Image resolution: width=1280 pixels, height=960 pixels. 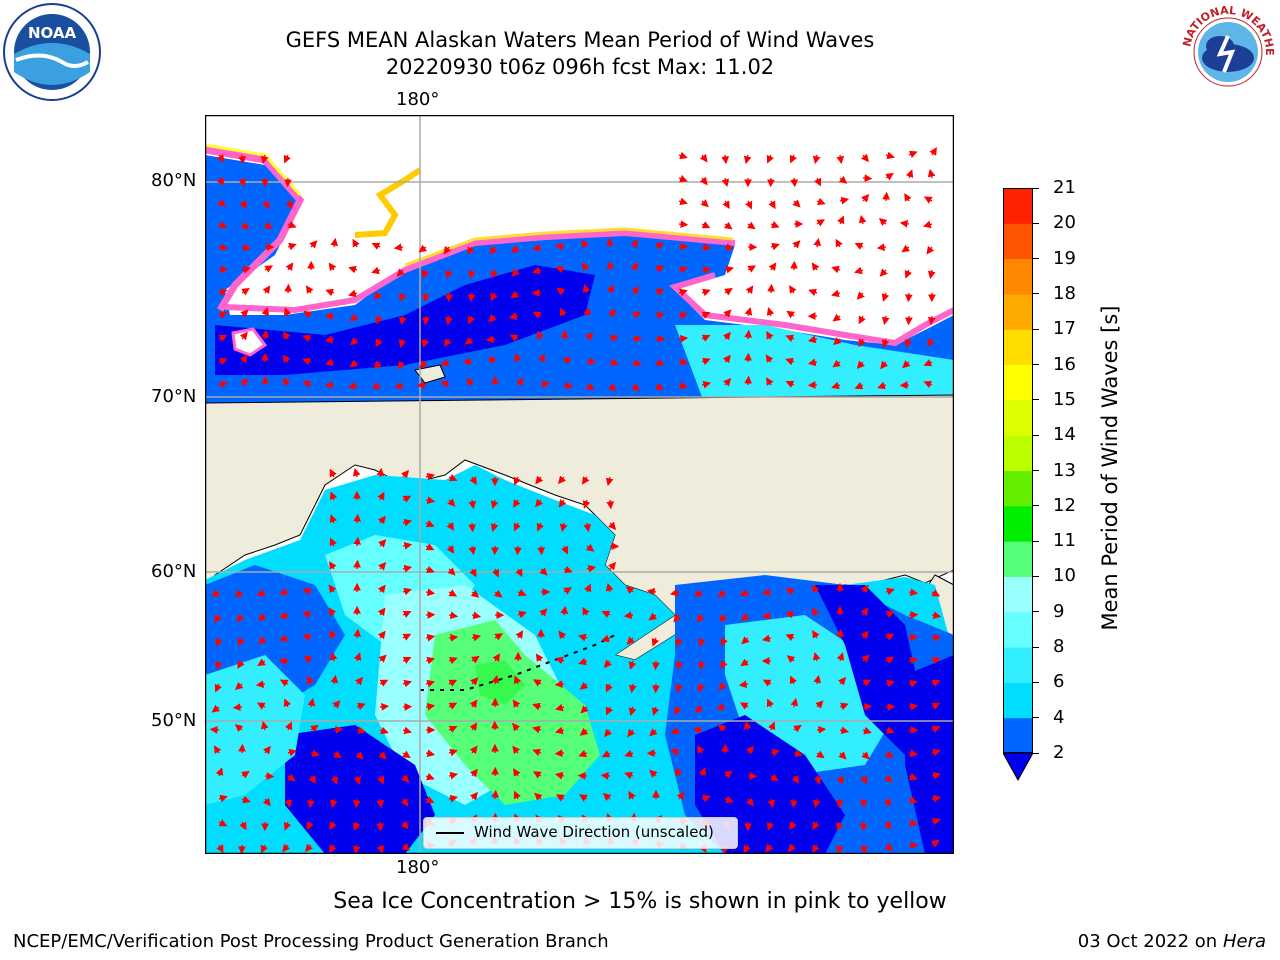 What do you see at coordinates (1064, 399) in the screenshot?
I see `colorbar-tick-label: 15` at bounding box center [1064, 399].